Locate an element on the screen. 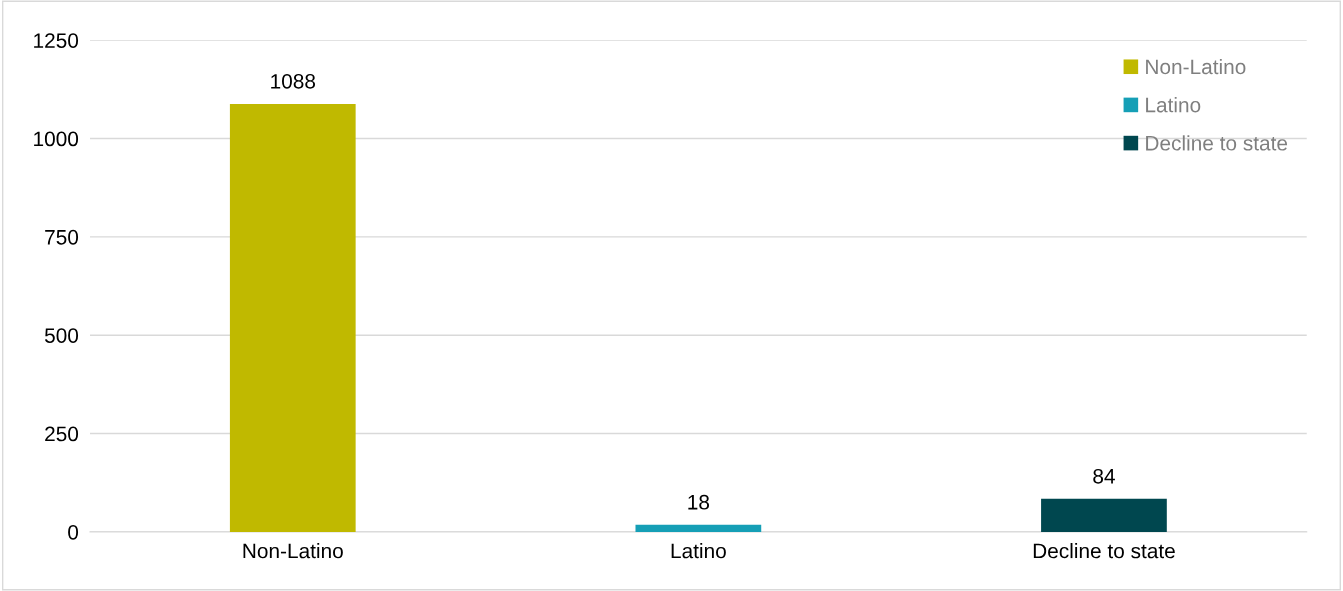 Image resolution: width=1343 pixels, height=591 pixels. x-tick-label: Latino is located at coordinates (698, 551).